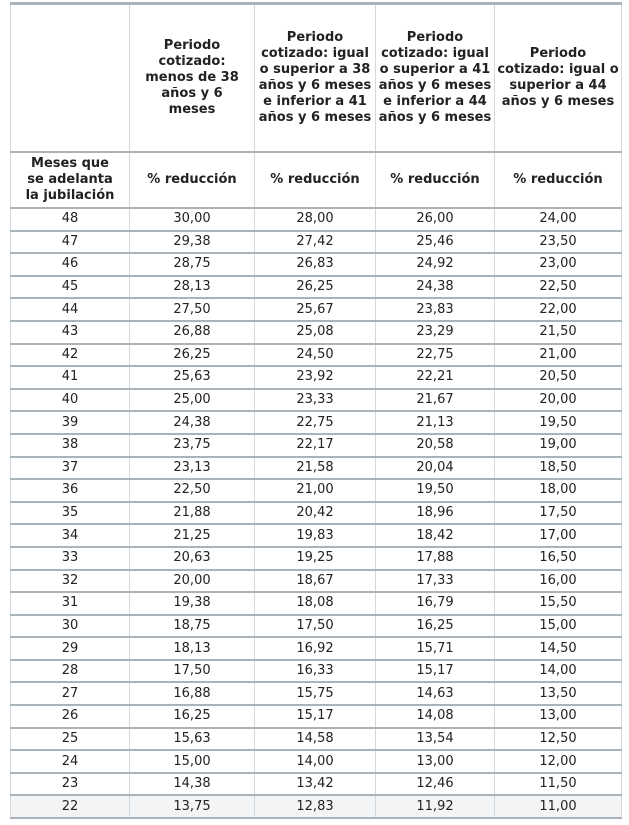 This screenshot has width=629, height=825. Describe the element at coordinates (70, 671) in the screenshot. I see `months-cell: 28` at that location.